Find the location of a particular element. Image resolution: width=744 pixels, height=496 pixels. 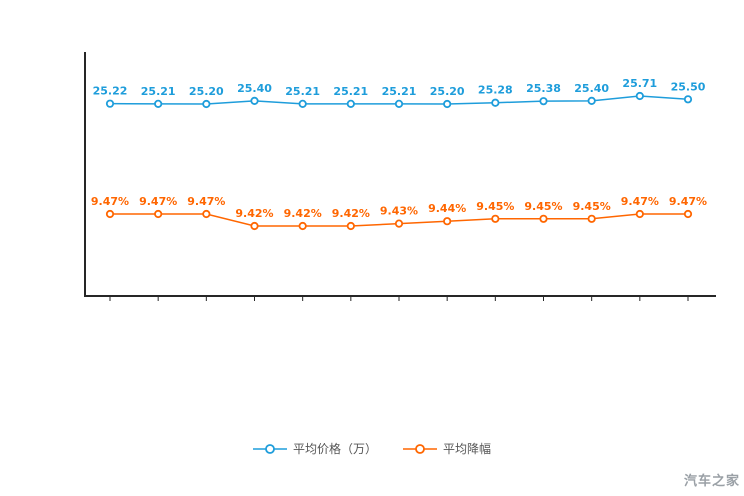

svg-text: 9.43% is located at coordinates (399, 211).